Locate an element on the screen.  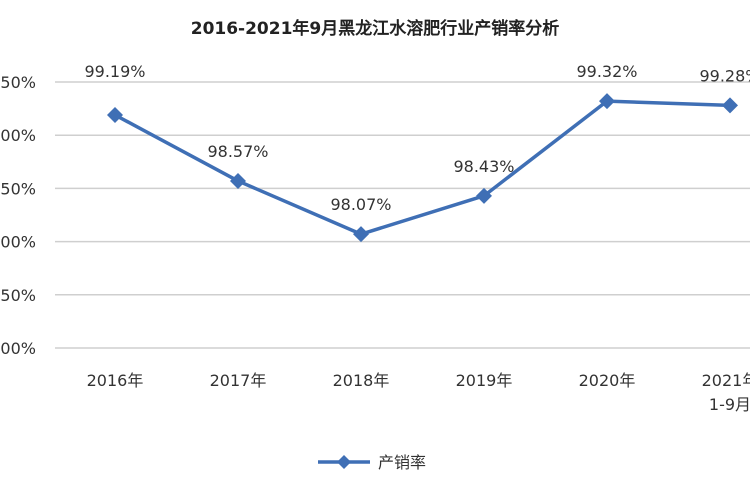
x-tick-label: 2016年 is located at coordinates (115, 380).